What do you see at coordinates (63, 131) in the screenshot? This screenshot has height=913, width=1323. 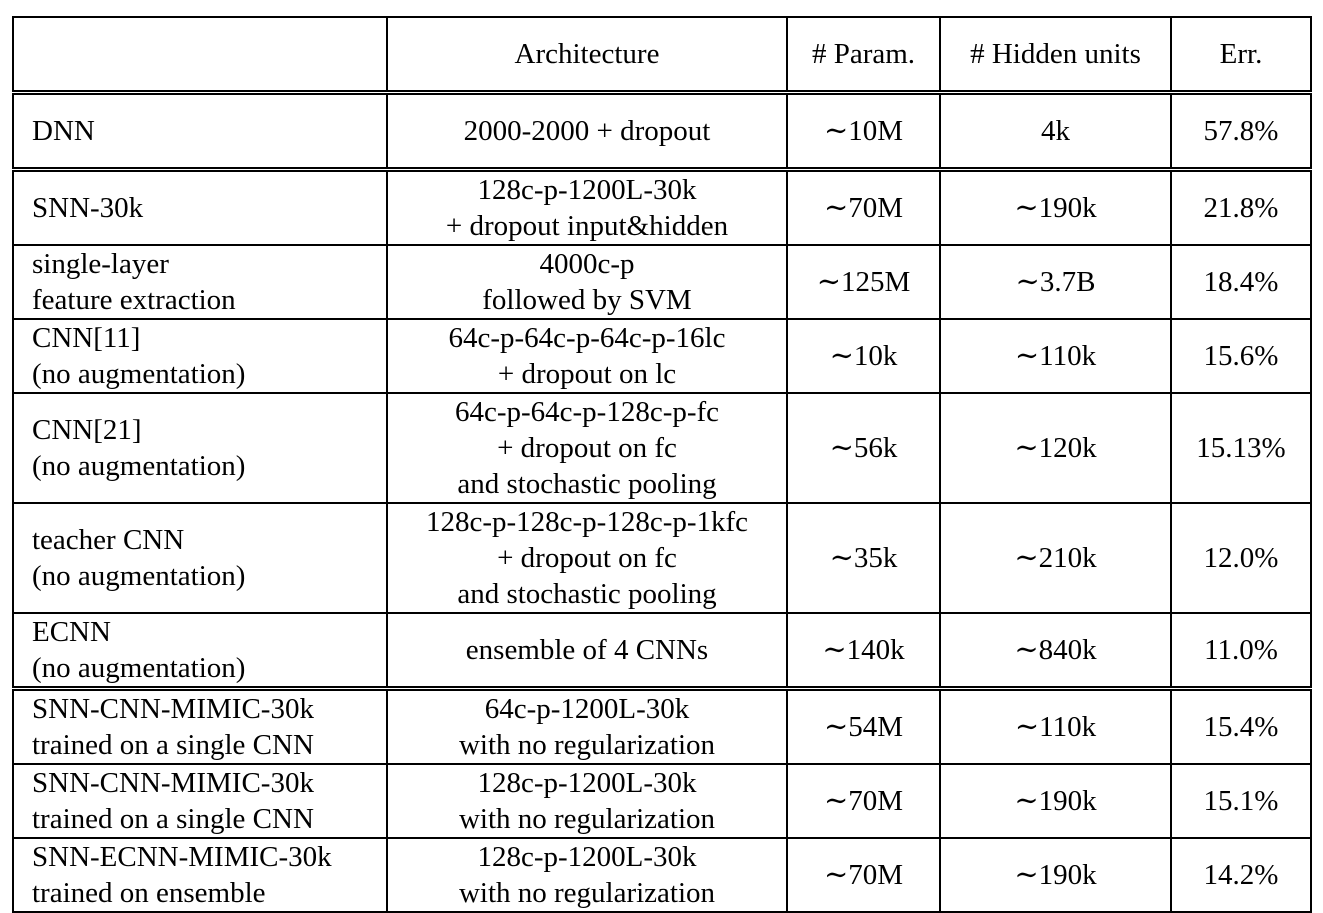 I see `model-cell-line: DNN` at bounding box center [63, 131].